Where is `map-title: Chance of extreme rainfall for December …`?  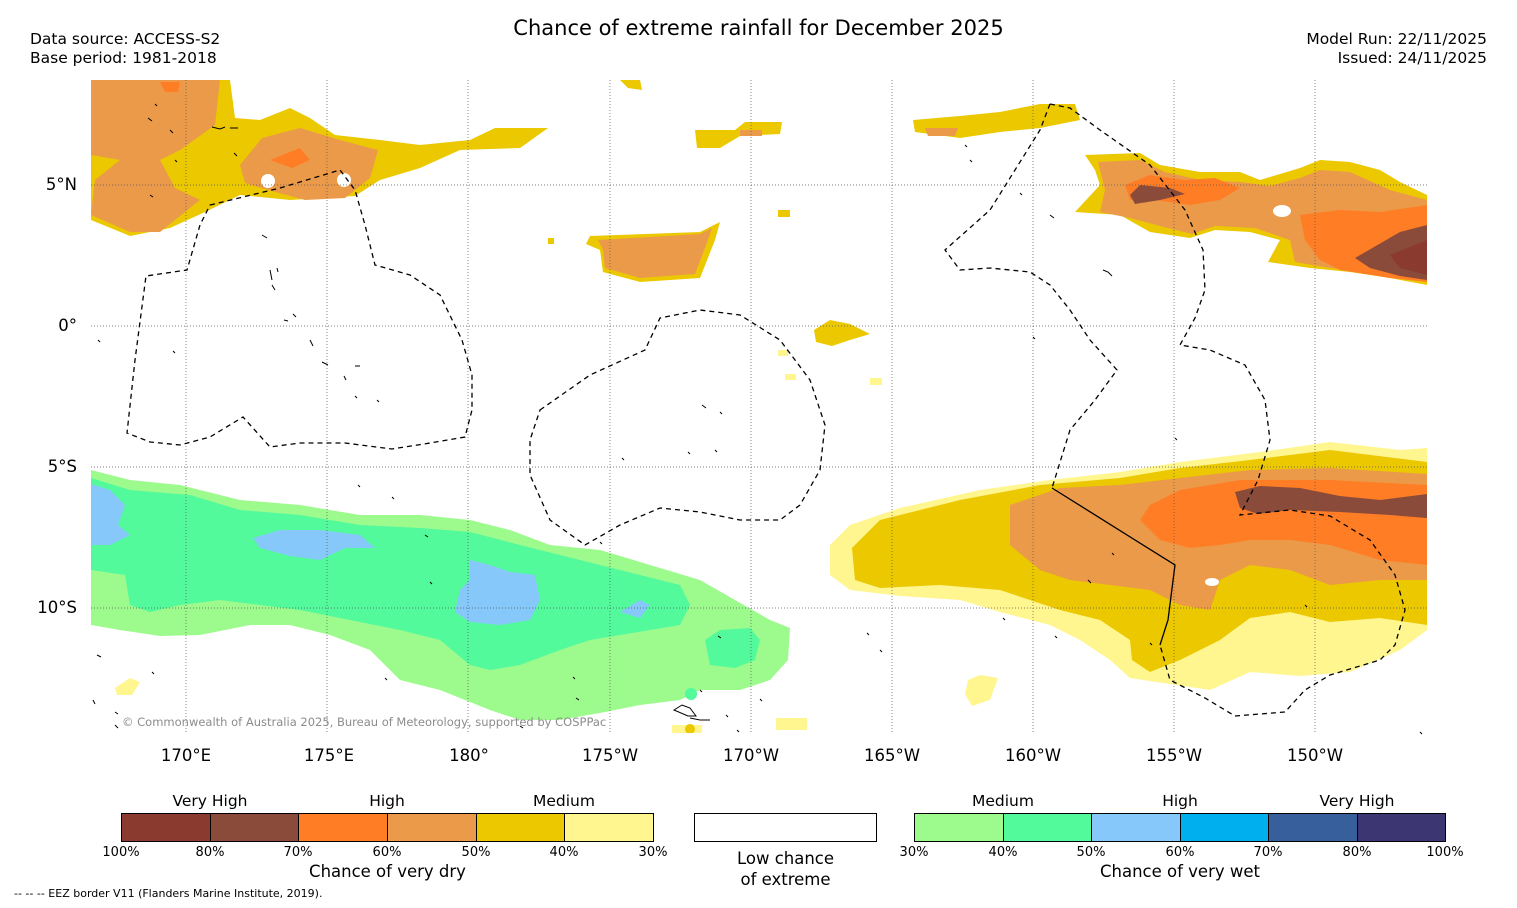 map-title: Chance of extreme rainfall for December … is located at coordinates (758, 28).